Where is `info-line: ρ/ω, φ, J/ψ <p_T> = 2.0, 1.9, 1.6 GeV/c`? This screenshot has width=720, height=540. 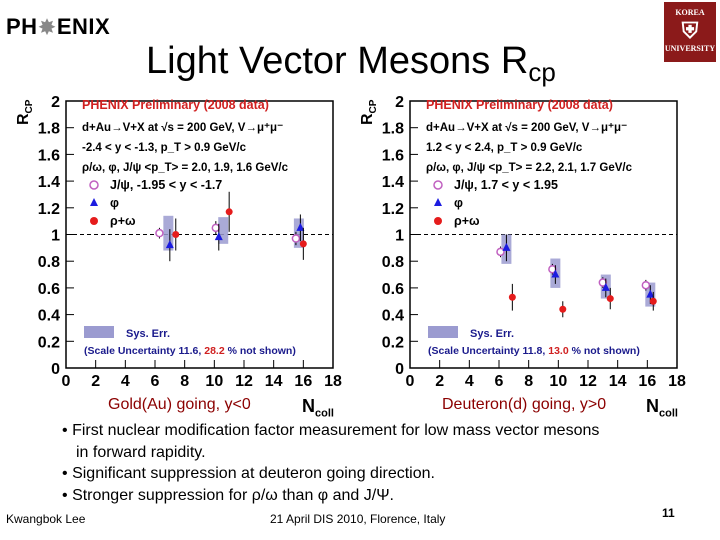 info-line: ρ/ω, φ, J/ψ <p_T> = 2.0, 1.9, 1.6 GeV/c is located at coordinates (185, 168).